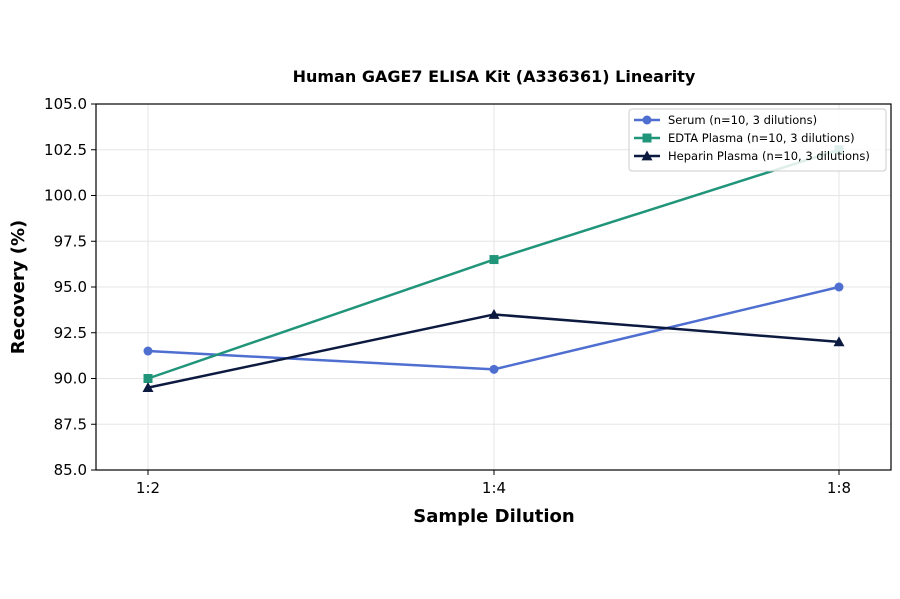 The width and height of the screenshot is (900, 599). Describe the element at coordinates (65, 104) in the screenshot. I see `y-tick-label: 105.0` at that location.